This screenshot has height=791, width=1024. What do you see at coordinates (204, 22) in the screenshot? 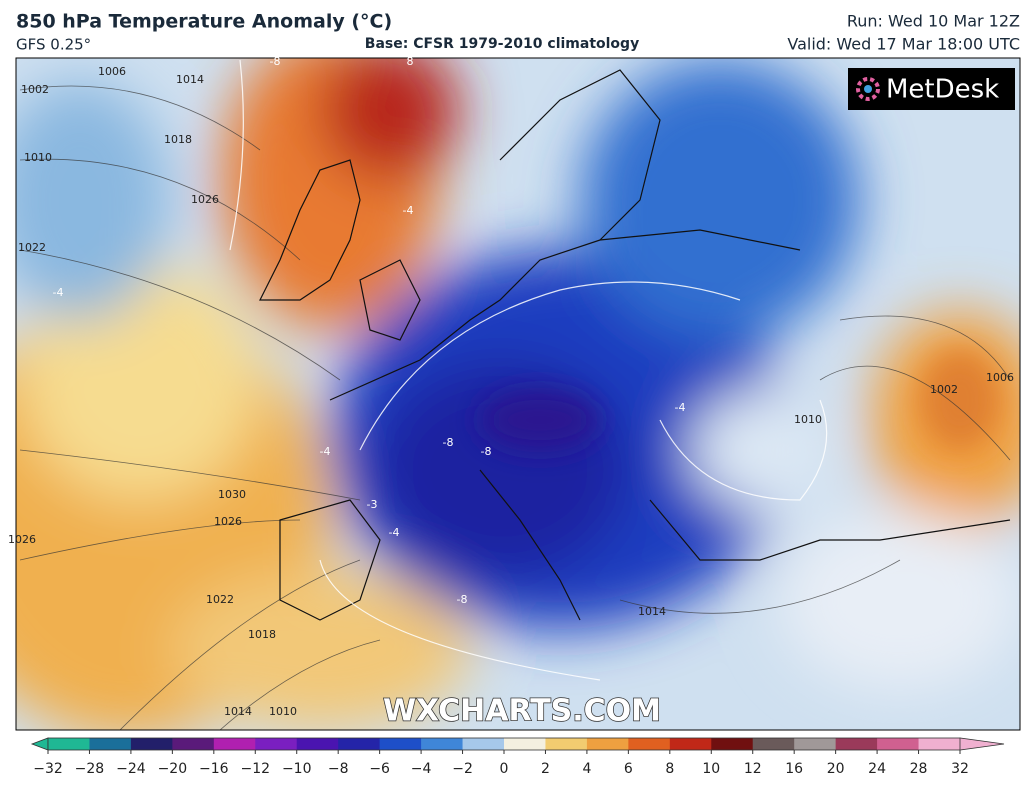
I see `title: 850 hPa Temperature Anomaly (°C)` at bounding box center [204, 22].